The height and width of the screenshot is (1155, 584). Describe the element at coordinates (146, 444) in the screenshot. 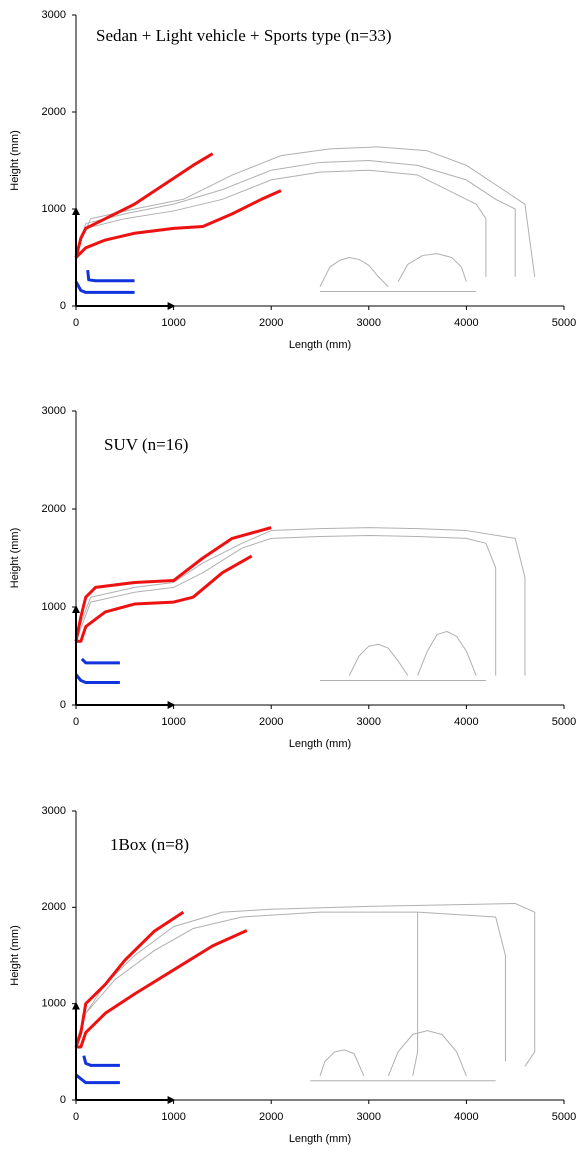

I see `chart-title: SUV (n=16)` at that location.